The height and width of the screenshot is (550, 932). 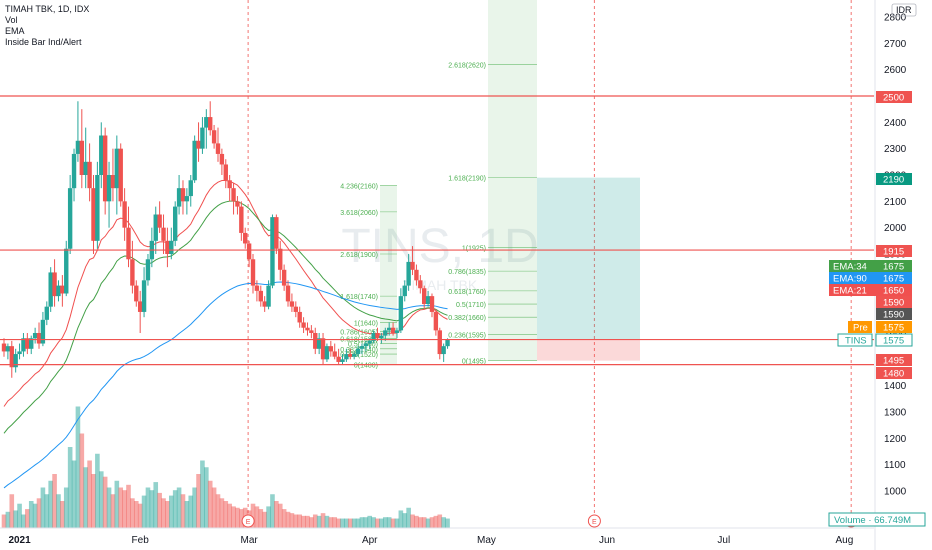 I want to click on ema-tag, so click(x=855, y=278).